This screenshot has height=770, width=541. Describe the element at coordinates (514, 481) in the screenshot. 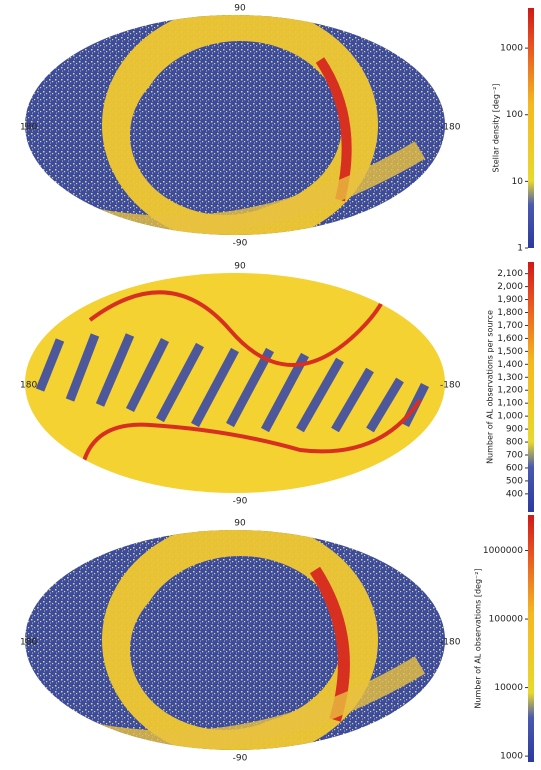

I see `colorbar-tick-label: 500` at that location.